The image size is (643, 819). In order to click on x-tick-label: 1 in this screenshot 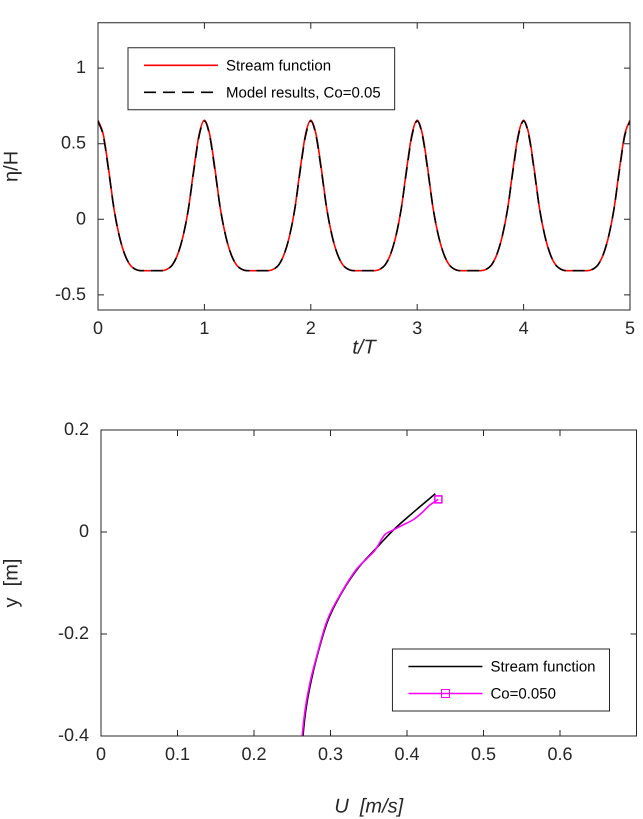, I will do `click(204, 328)`.